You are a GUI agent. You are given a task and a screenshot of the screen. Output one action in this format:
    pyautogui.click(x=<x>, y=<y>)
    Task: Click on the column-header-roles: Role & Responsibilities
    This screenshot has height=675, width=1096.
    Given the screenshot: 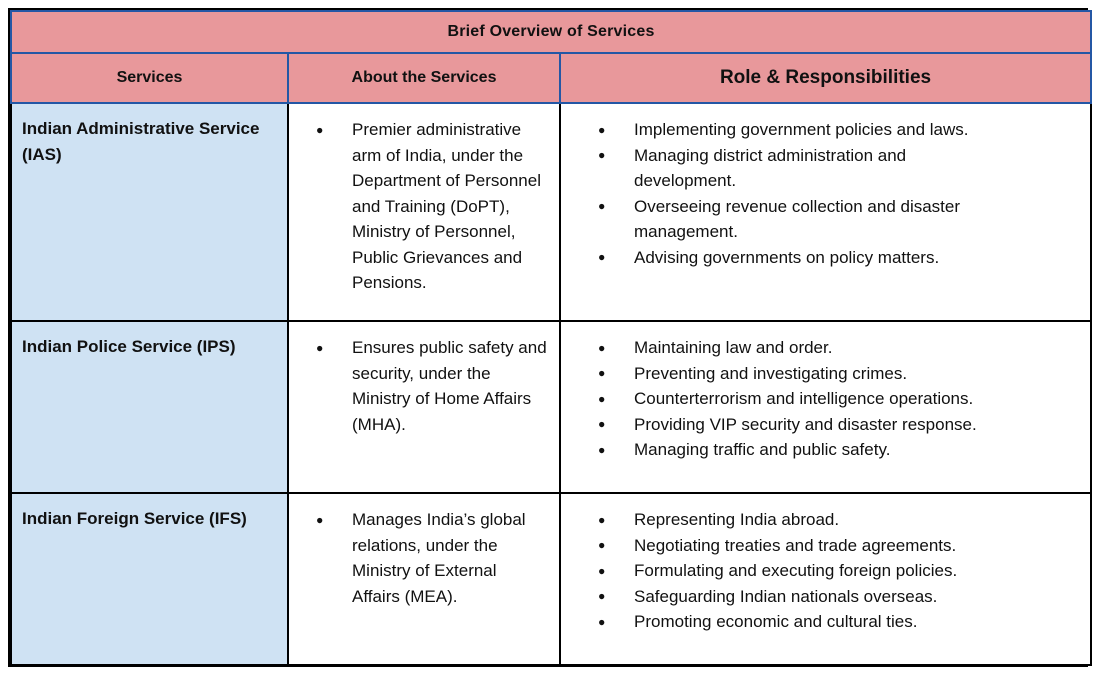 What is the action you would take?
    pyautogui.click(x=825, y=78)
    